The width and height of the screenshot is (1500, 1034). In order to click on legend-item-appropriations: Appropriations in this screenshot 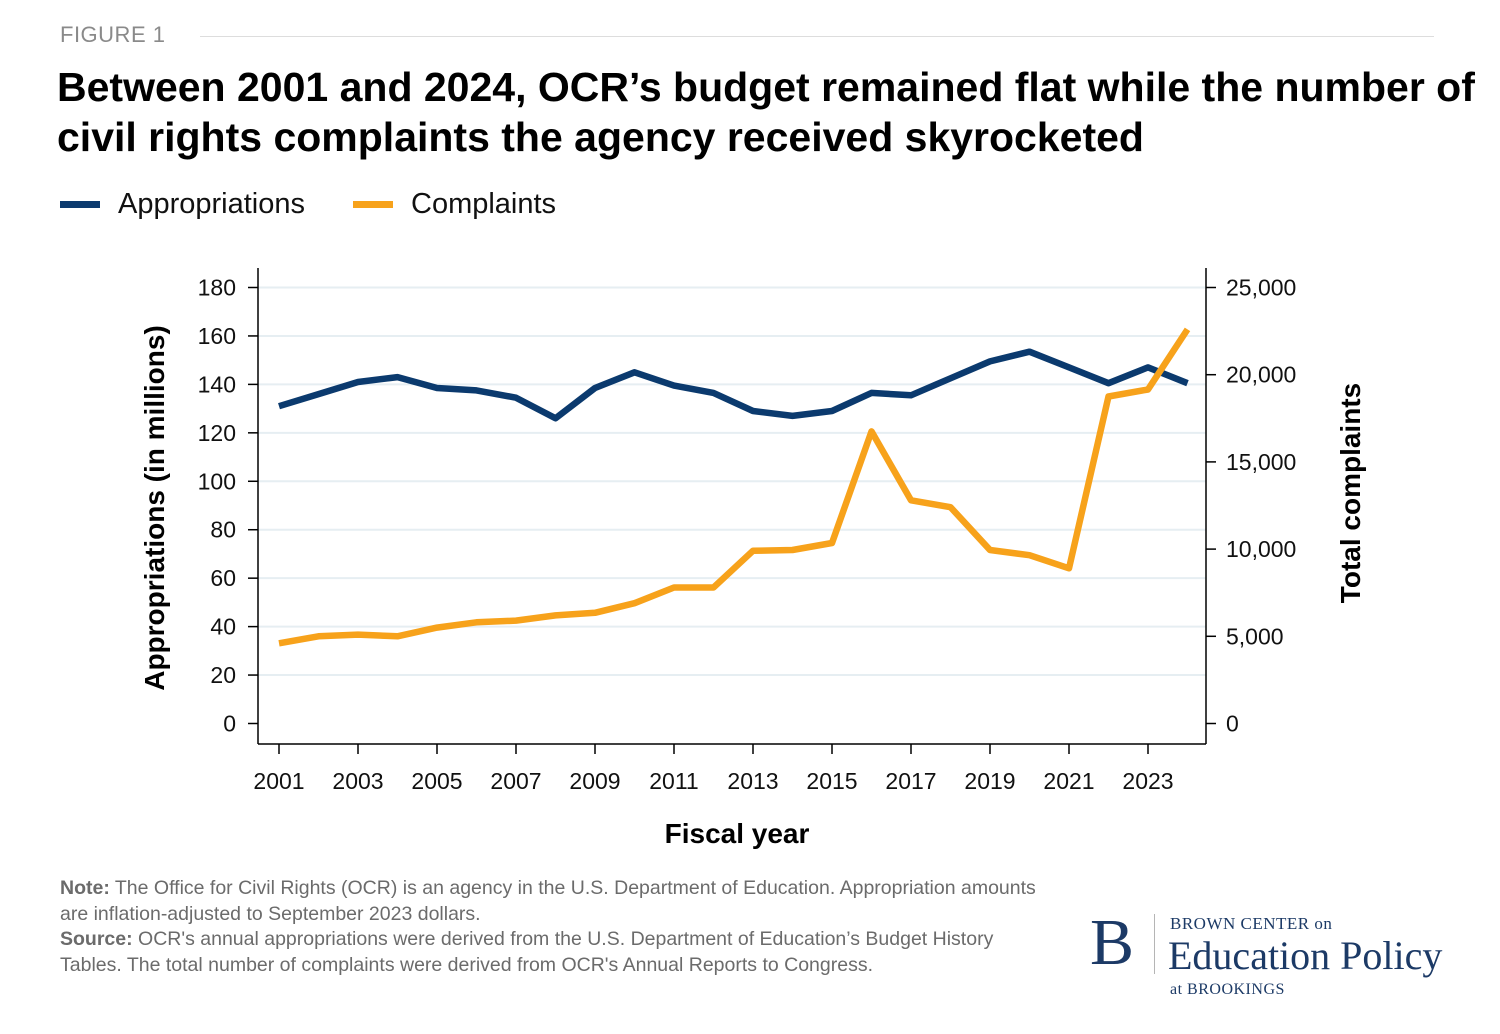, I will do `click(182, 204)`.